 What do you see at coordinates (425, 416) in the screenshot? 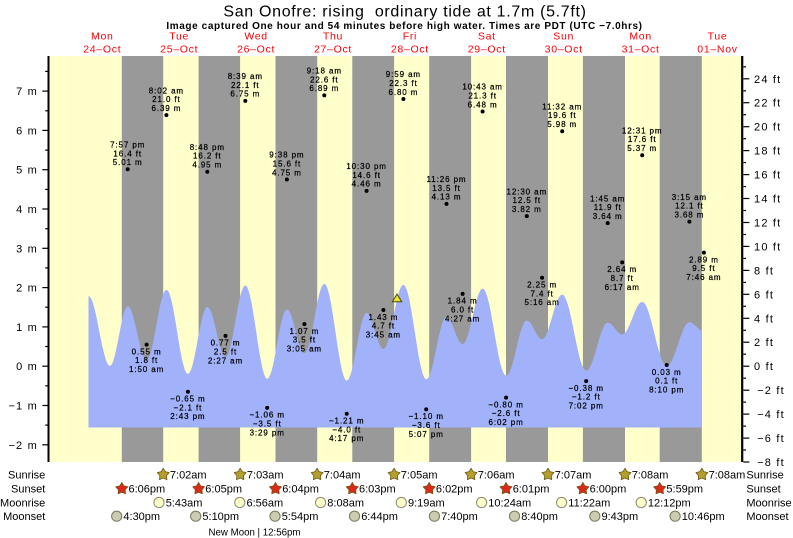
I see `svg-text: −1.10 m` at bounding box center [425, 416].